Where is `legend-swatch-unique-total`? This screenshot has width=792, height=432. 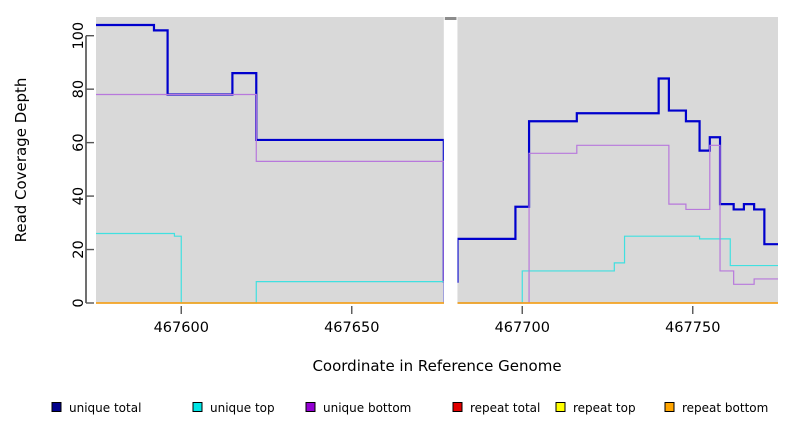 legend-swatch-unique-total is located at coordinates (56, 407).